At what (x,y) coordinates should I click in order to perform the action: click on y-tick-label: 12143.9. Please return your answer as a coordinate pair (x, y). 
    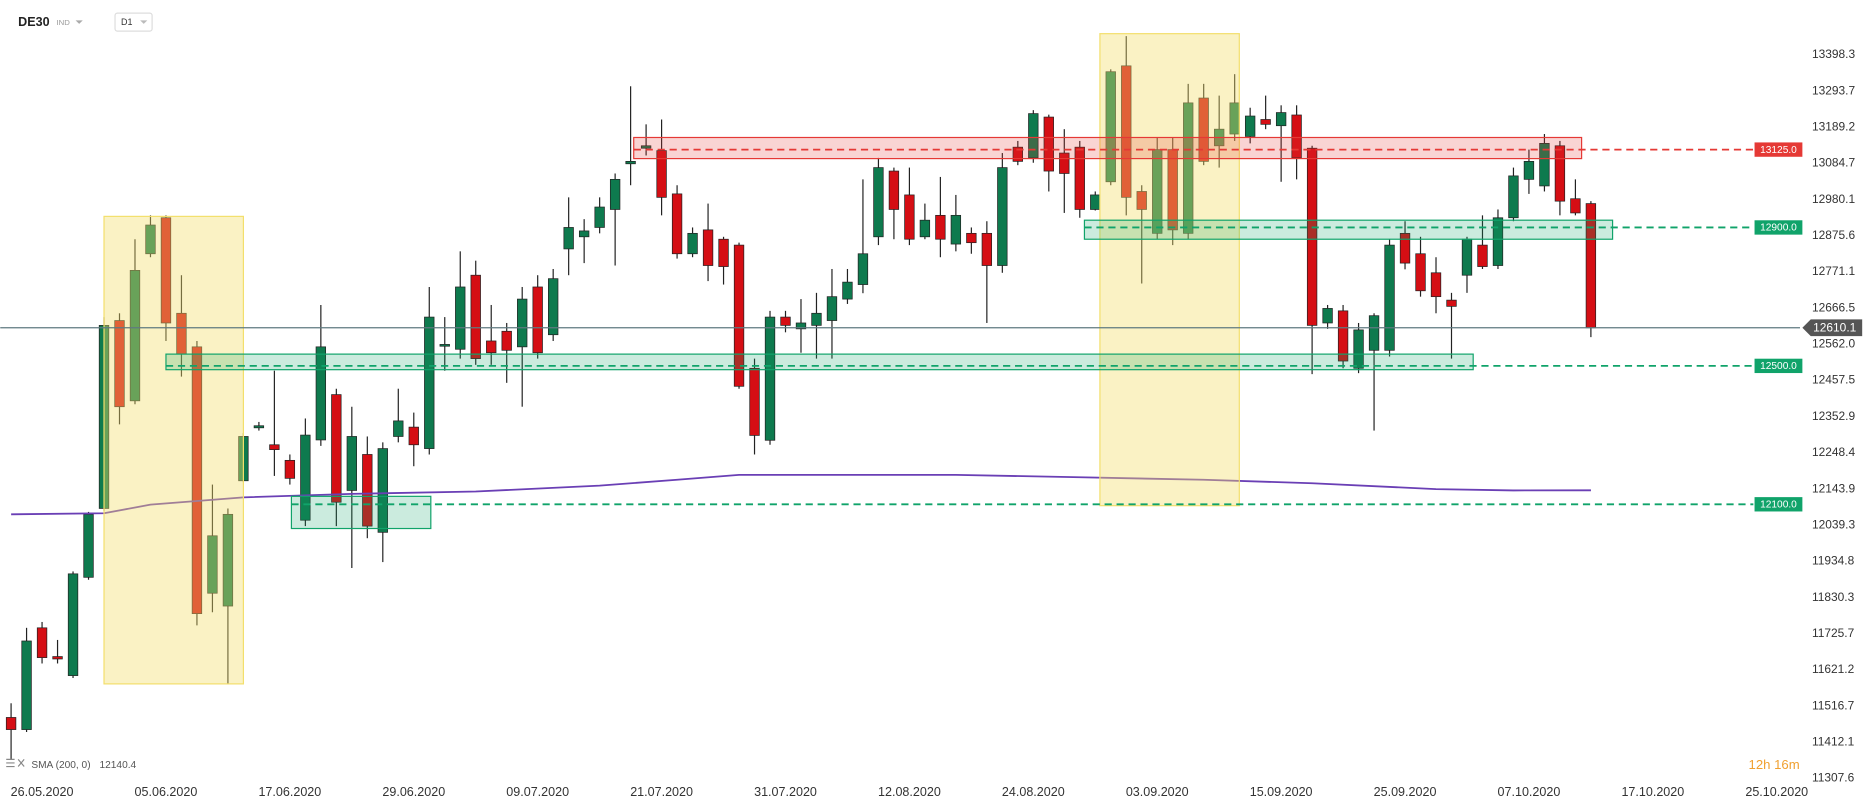
    Looking at the image, I should click on (1834, 488).